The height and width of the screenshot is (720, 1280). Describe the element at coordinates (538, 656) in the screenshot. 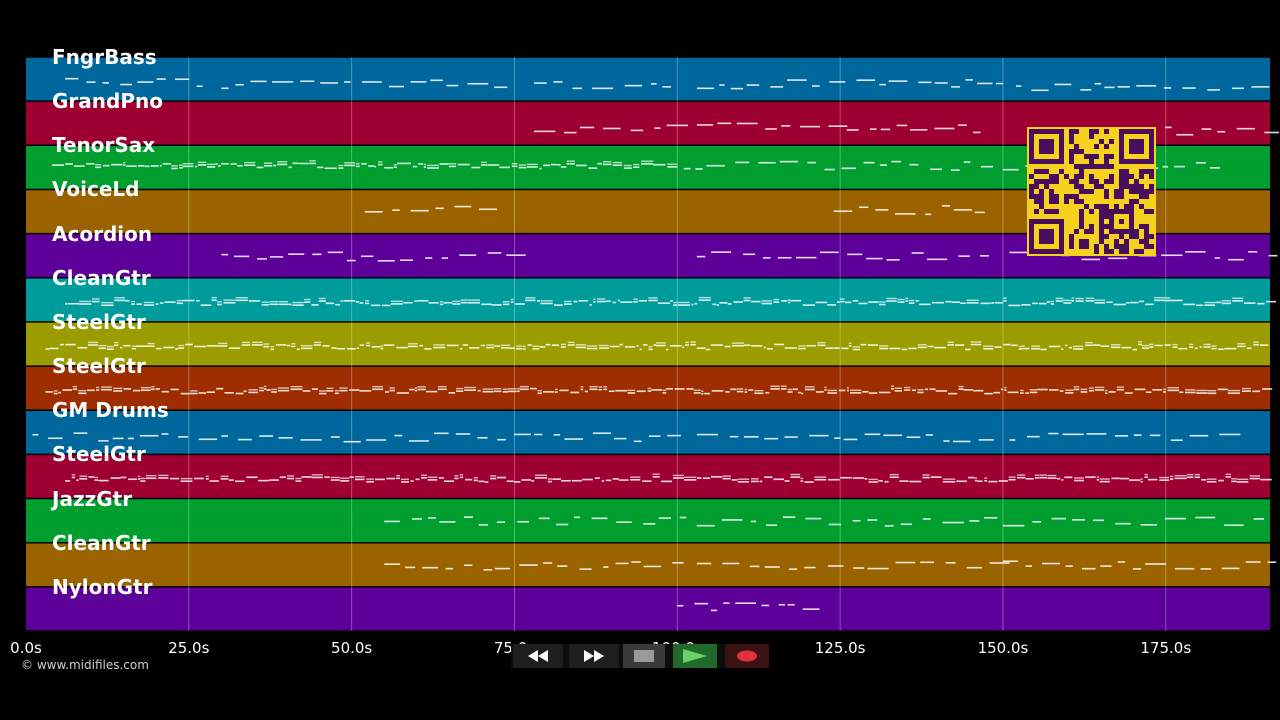

I see `rewind-button` at that location.